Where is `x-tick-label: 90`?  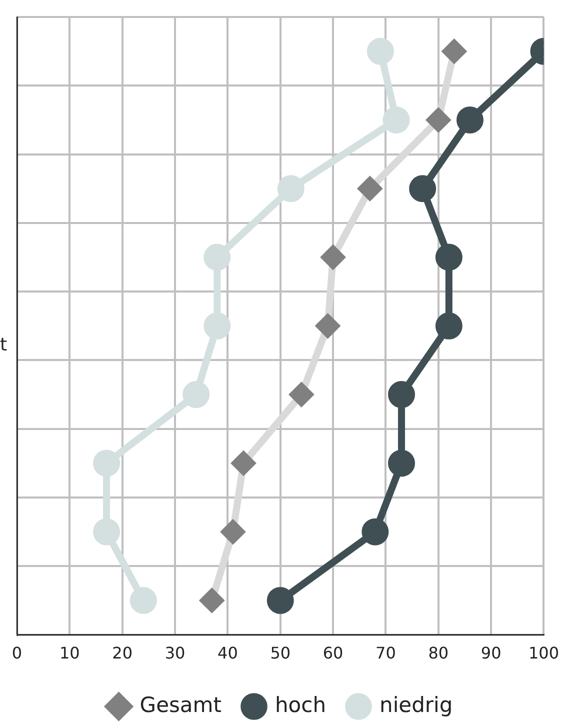 x-tick-label: 90 is located at coordinates (491, 653).